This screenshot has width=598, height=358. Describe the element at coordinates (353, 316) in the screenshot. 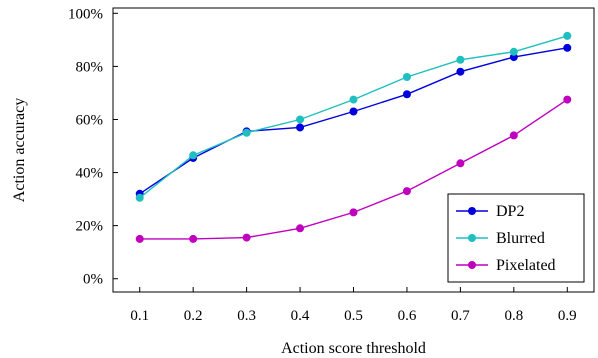

I see `x-tick-label: 0.5` at that location.